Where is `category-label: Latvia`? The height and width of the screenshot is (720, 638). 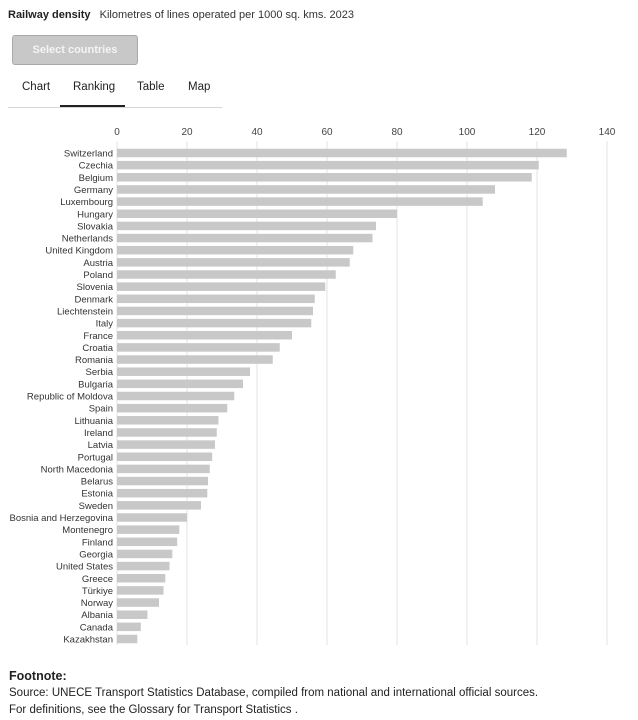 category-label: Latvia is located at coordinates (101, 445).